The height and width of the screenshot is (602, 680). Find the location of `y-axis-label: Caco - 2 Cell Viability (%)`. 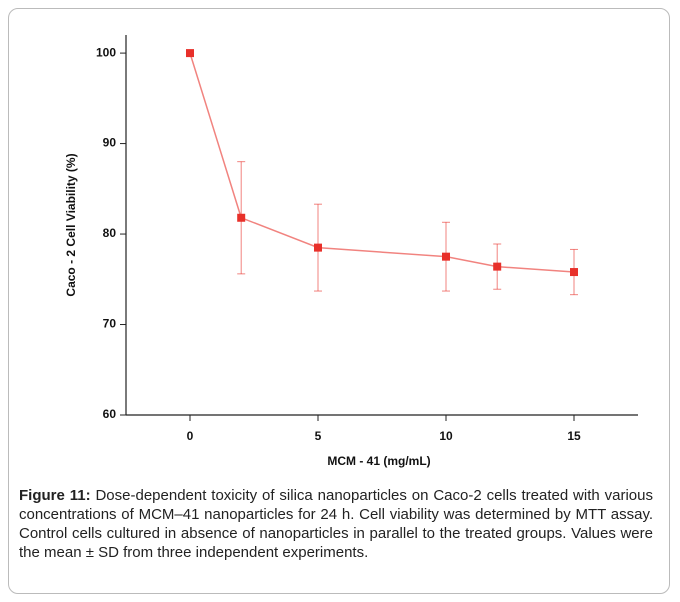

y-axis-label: Caco - 2 Cell Viability (%) is located at coordinates (71, 224).